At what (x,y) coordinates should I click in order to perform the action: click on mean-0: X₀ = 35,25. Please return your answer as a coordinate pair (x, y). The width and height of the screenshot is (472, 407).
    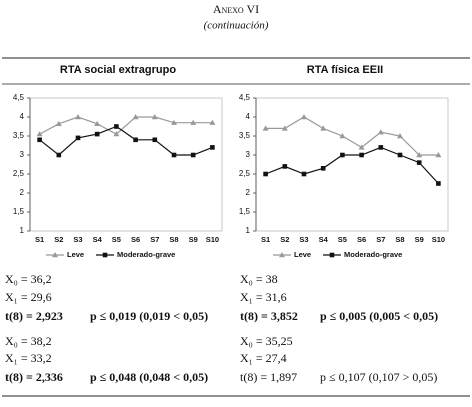
    Looking at the image, I should click on (266, 341).